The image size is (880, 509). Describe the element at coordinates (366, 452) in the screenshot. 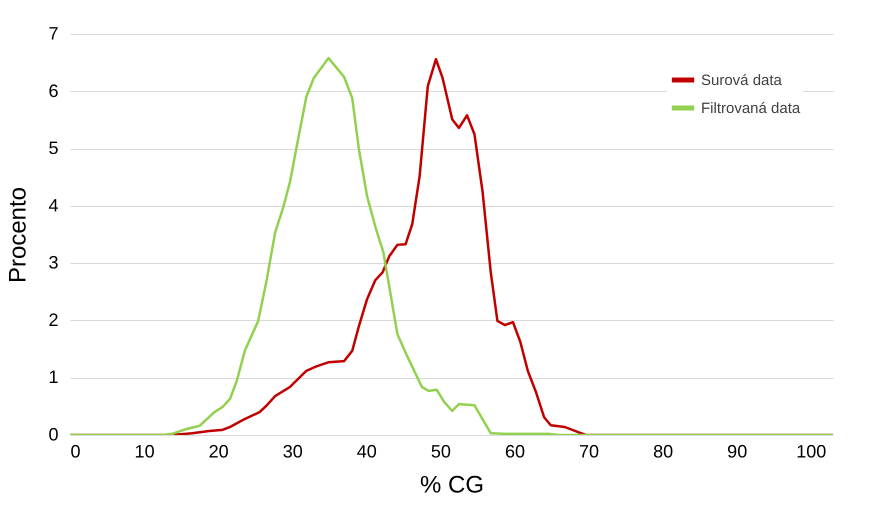

I see `x-tick-label: 40` at that location.